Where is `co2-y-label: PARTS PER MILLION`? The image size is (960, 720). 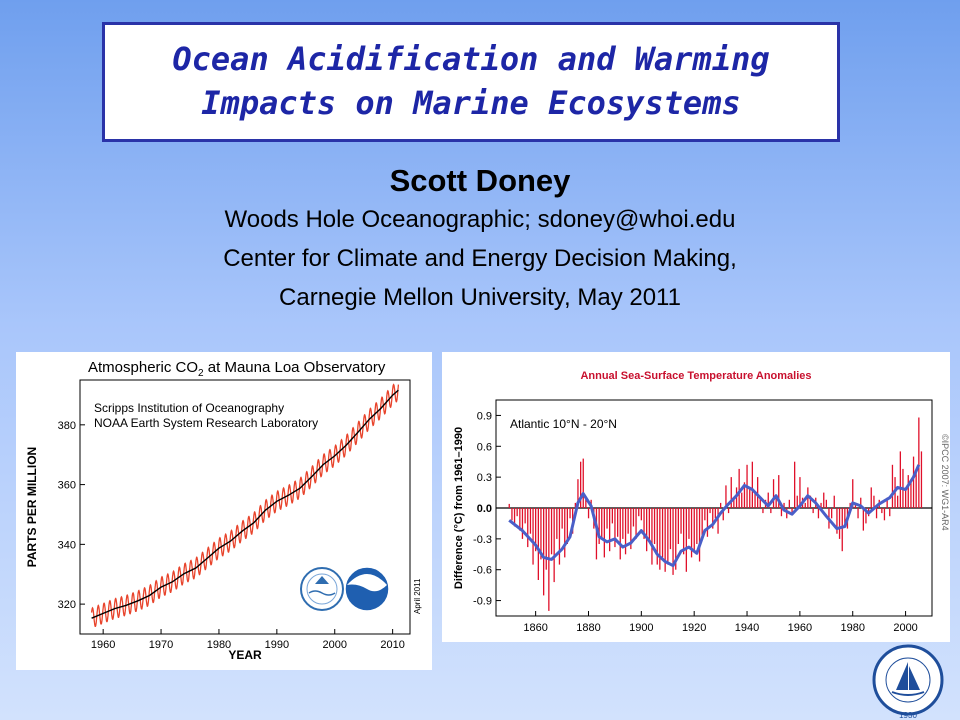 co2-y-label: PARTS PER MILLION is located at coordinates (32, 507).